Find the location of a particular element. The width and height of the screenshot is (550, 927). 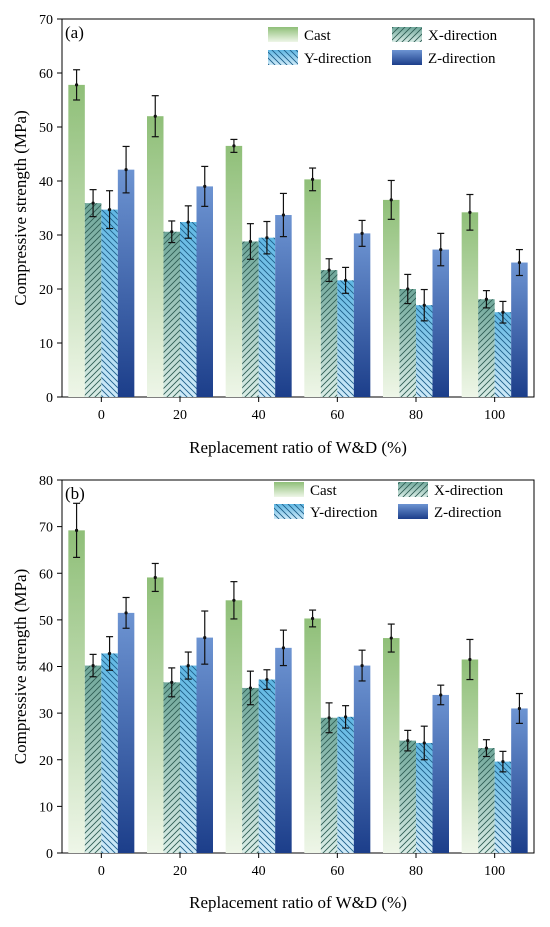

legend-label: Y-direction is located at coordinates (338, 59).